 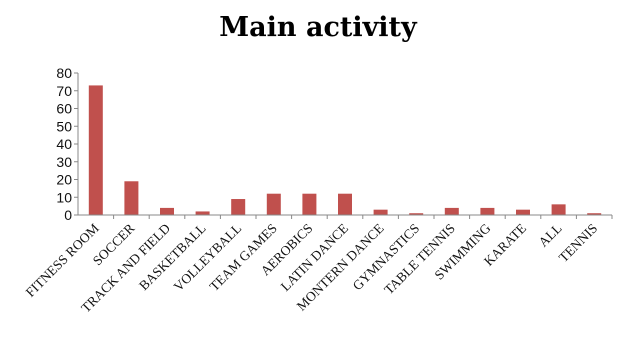 What do you see at coordinates (64, 91) in the screenshot?
I see `y-tick-label: 70` at bounding box center [64, 91].